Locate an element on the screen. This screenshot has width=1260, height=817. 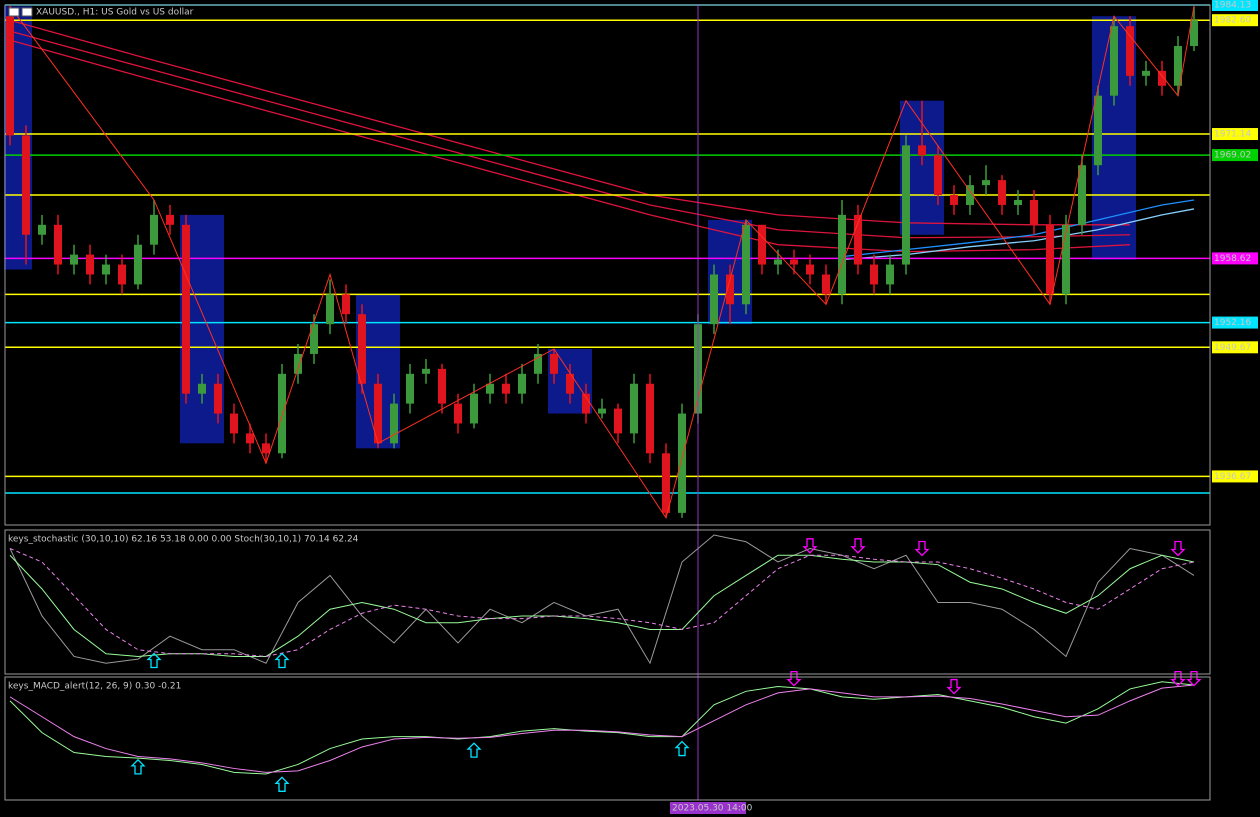
level-label: 1958.62 is located at coordinates (1232, 259).